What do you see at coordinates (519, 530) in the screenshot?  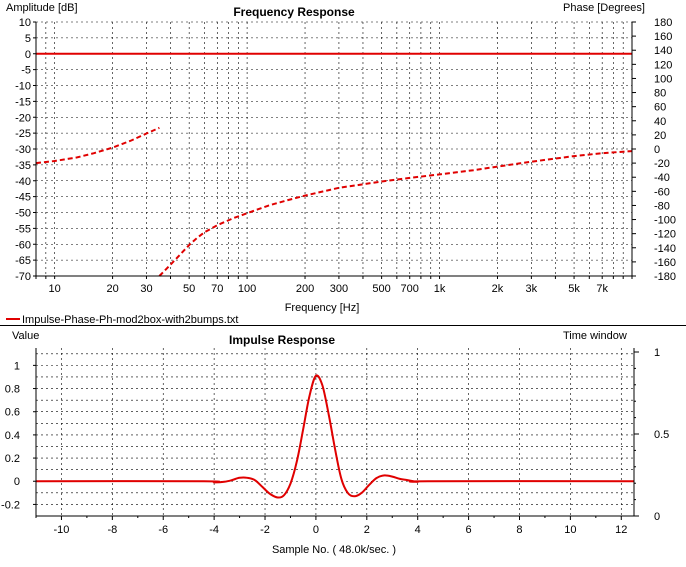 I see `x-tick-label: 8` at bounding box center [519, 530].